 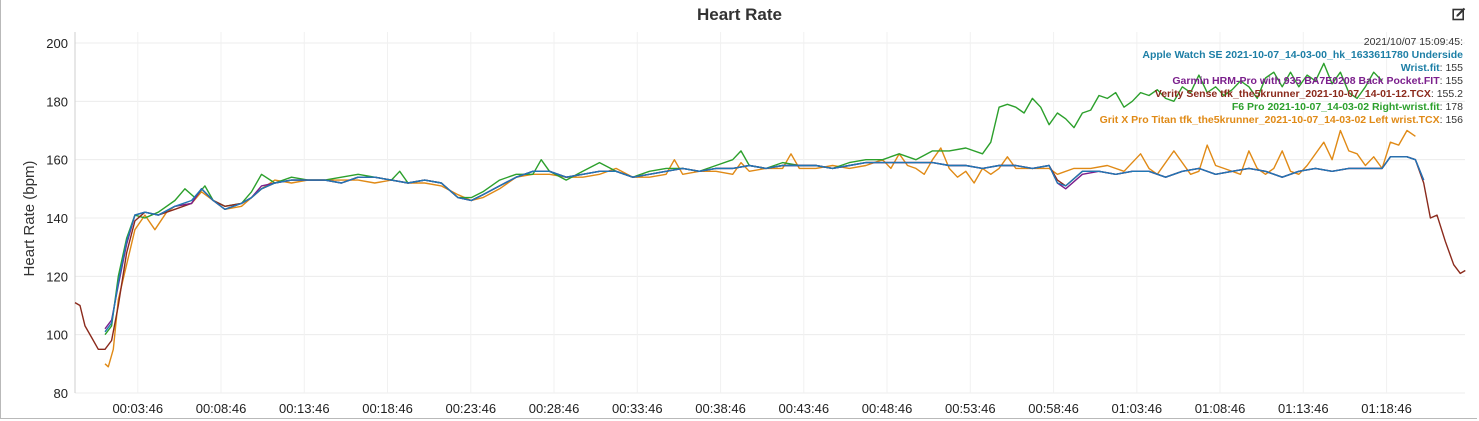 What do you see at coordinates (57, 160) in the screenshot?
I see `y-tick-label: 160` at bounding box center [57, 160].